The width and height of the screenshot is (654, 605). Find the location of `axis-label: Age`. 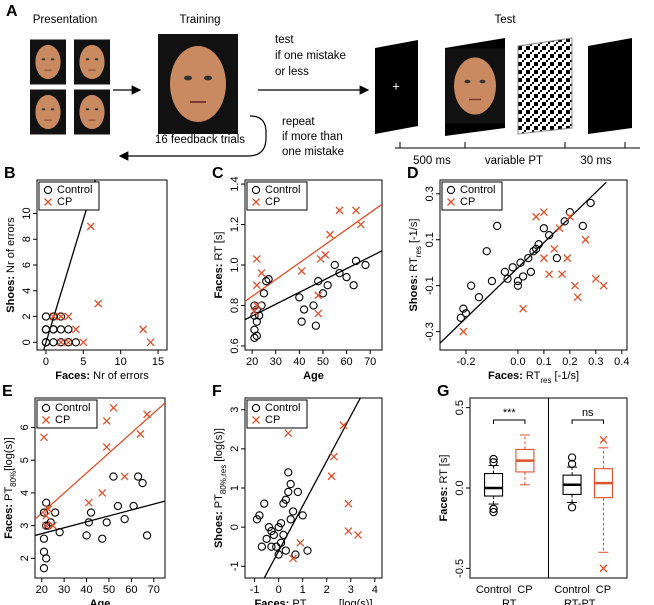

axis-label: Age is located at coordinates (100, 601).